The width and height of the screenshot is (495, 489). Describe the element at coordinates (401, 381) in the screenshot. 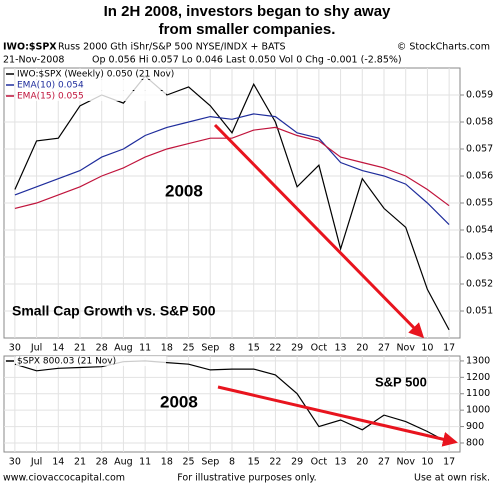

I see `annotation: S&P 500` at that location.